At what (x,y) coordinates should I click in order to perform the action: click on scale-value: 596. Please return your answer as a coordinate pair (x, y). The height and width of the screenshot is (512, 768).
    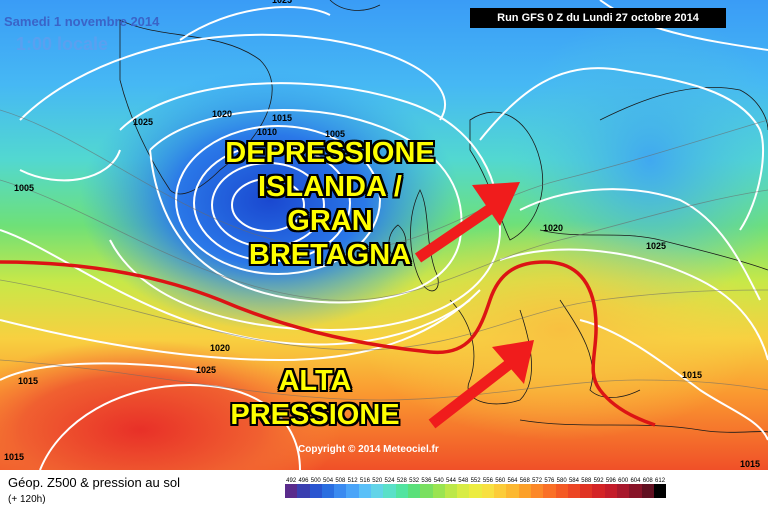
    Looking at the image, I should click on (610, 481).